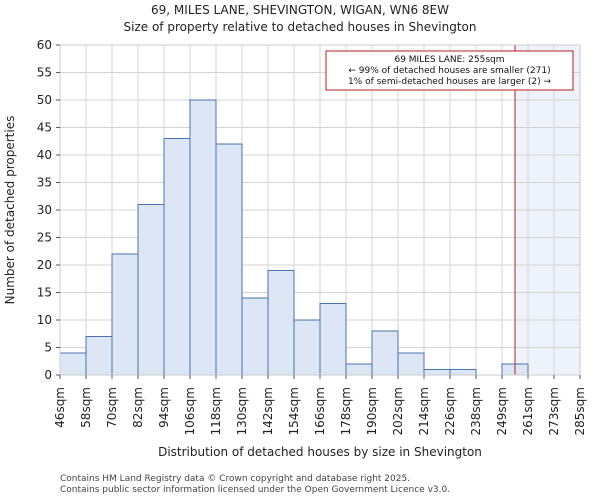 The height and width of the screenshot is (500, 600). I want to click on x-tick-label: 285sqm, so click(580, 411).